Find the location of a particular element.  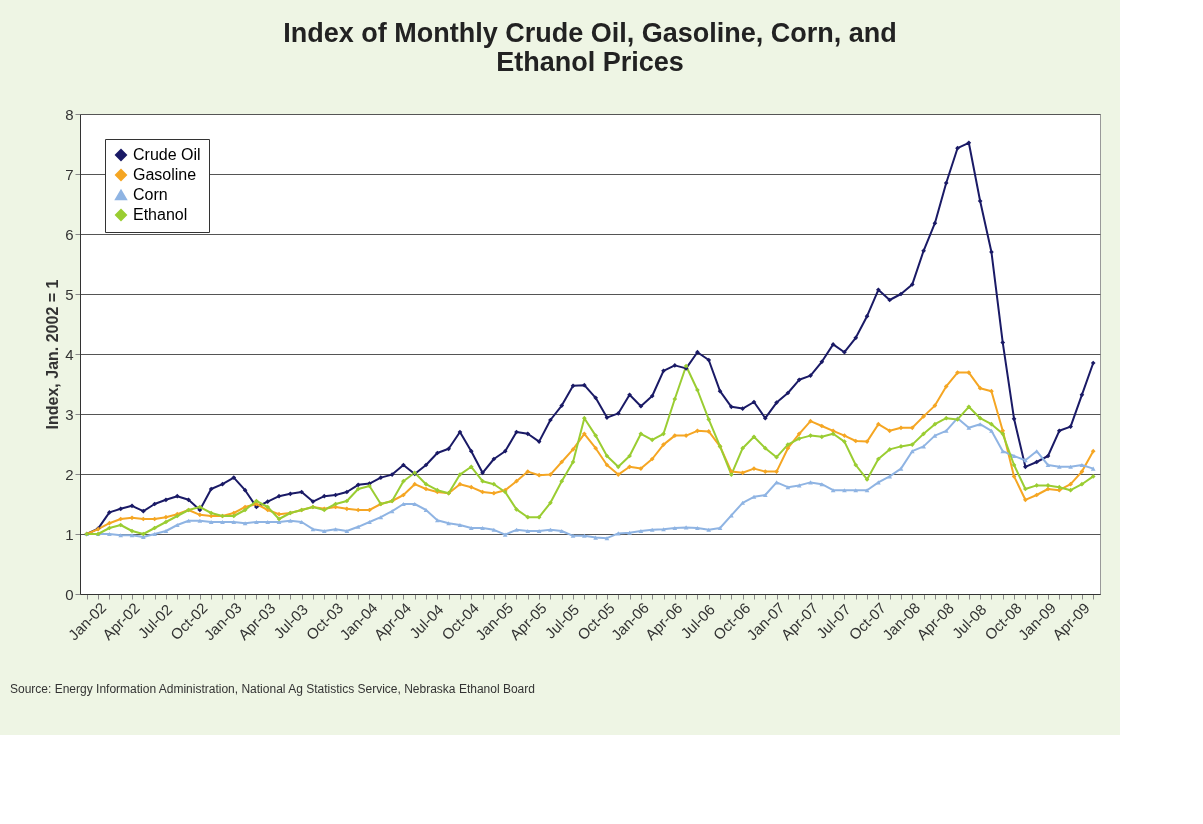

legend-label: Crude Oil is located at coordinates (167, 154).